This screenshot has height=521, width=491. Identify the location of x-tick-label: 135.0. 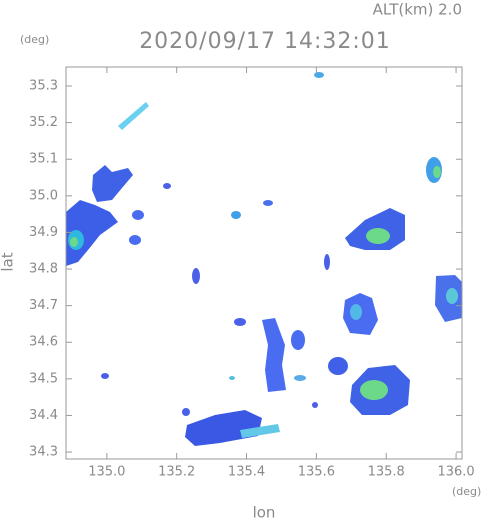
(106, 472).